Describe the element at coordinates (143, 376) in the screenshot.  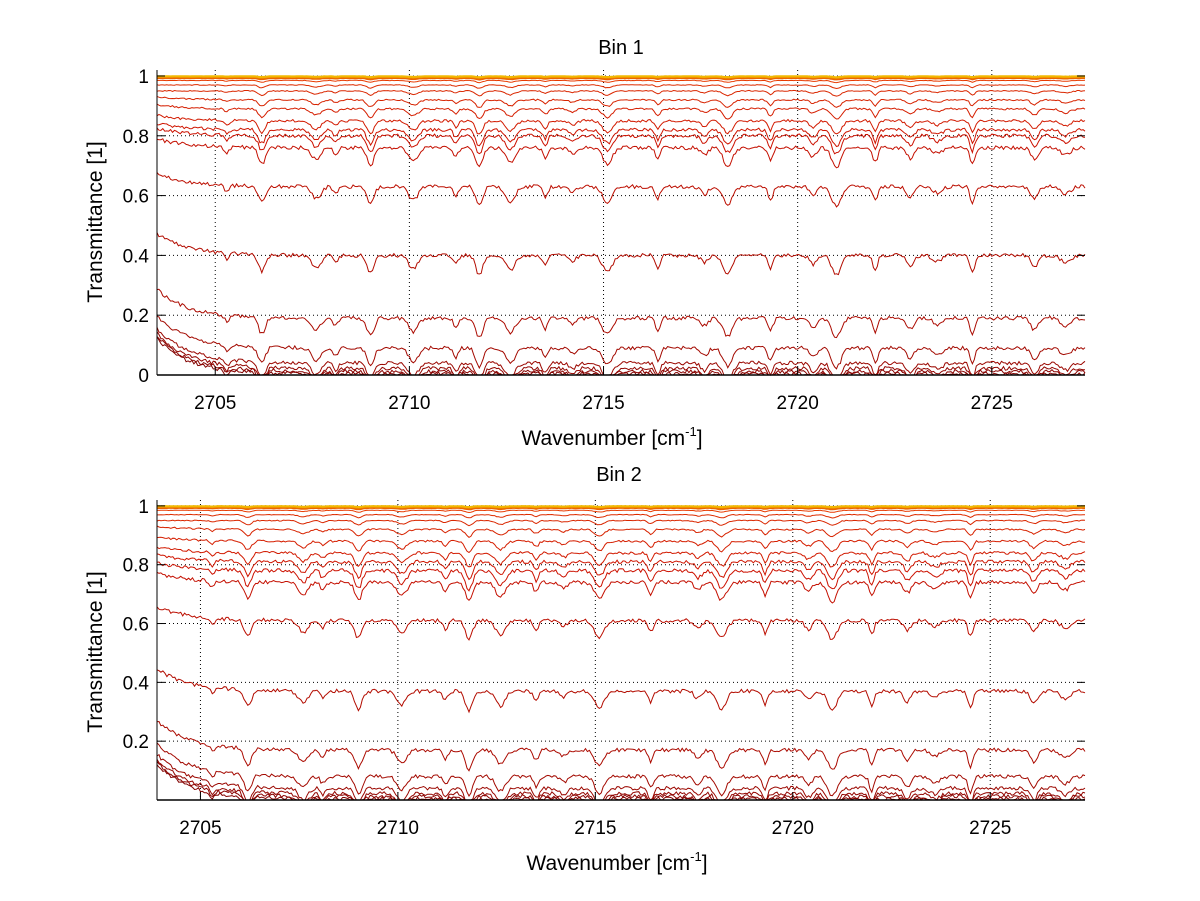
I see `y-tick-label: 0` at that location.